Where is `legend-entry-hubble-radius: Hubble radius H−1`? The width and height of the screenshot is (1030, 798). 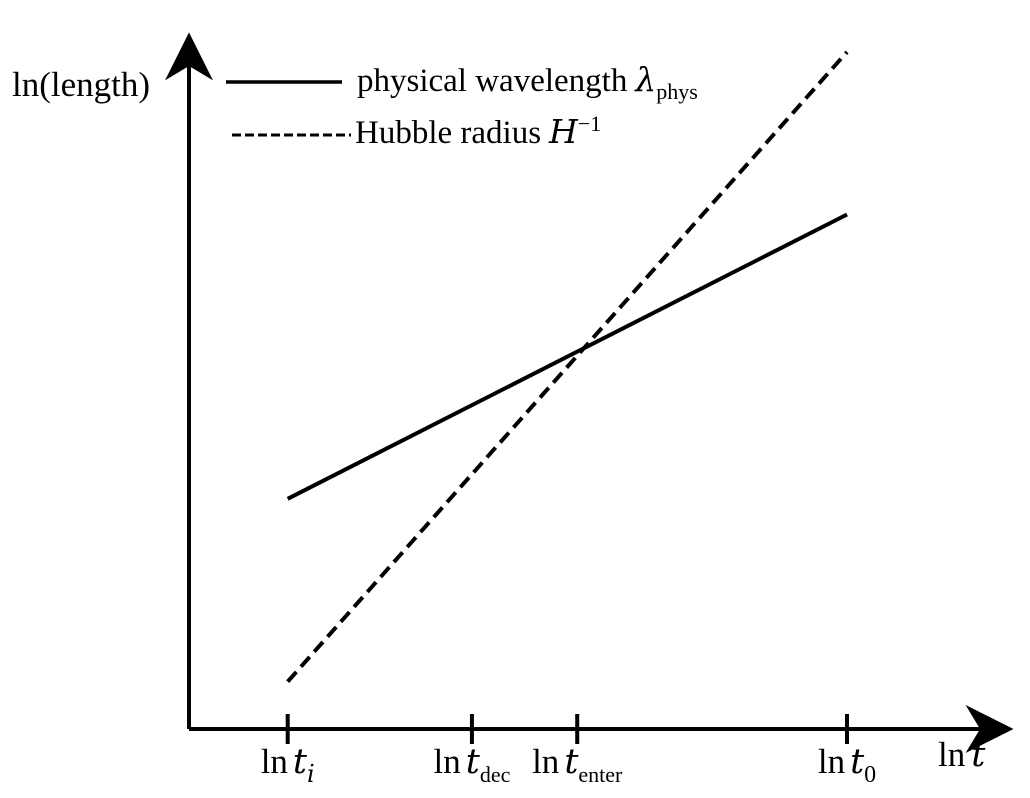 legend-entry-hubble-radius: Hubble radius H−1 is located at coordinates (478, 131).